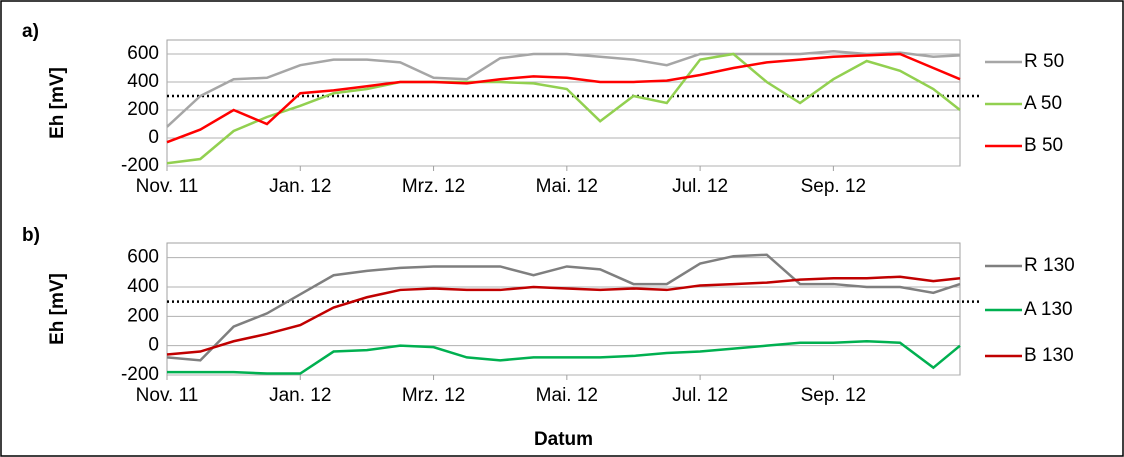 The height and width of the screenshot is (457, 1124). I want to click on legend-label: B 130, so click(1049, 355).